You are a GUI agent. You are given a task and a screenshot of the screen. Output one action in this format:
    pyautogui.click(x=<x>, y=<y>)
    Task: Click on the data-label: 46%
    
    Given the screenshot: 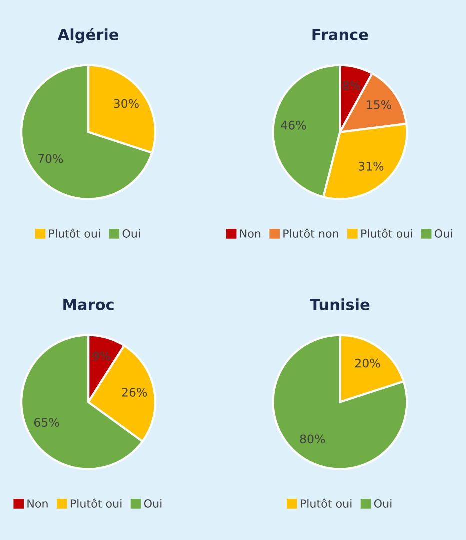 What is the action you would take?
    pyautogui.click(x=293, y=125)
    